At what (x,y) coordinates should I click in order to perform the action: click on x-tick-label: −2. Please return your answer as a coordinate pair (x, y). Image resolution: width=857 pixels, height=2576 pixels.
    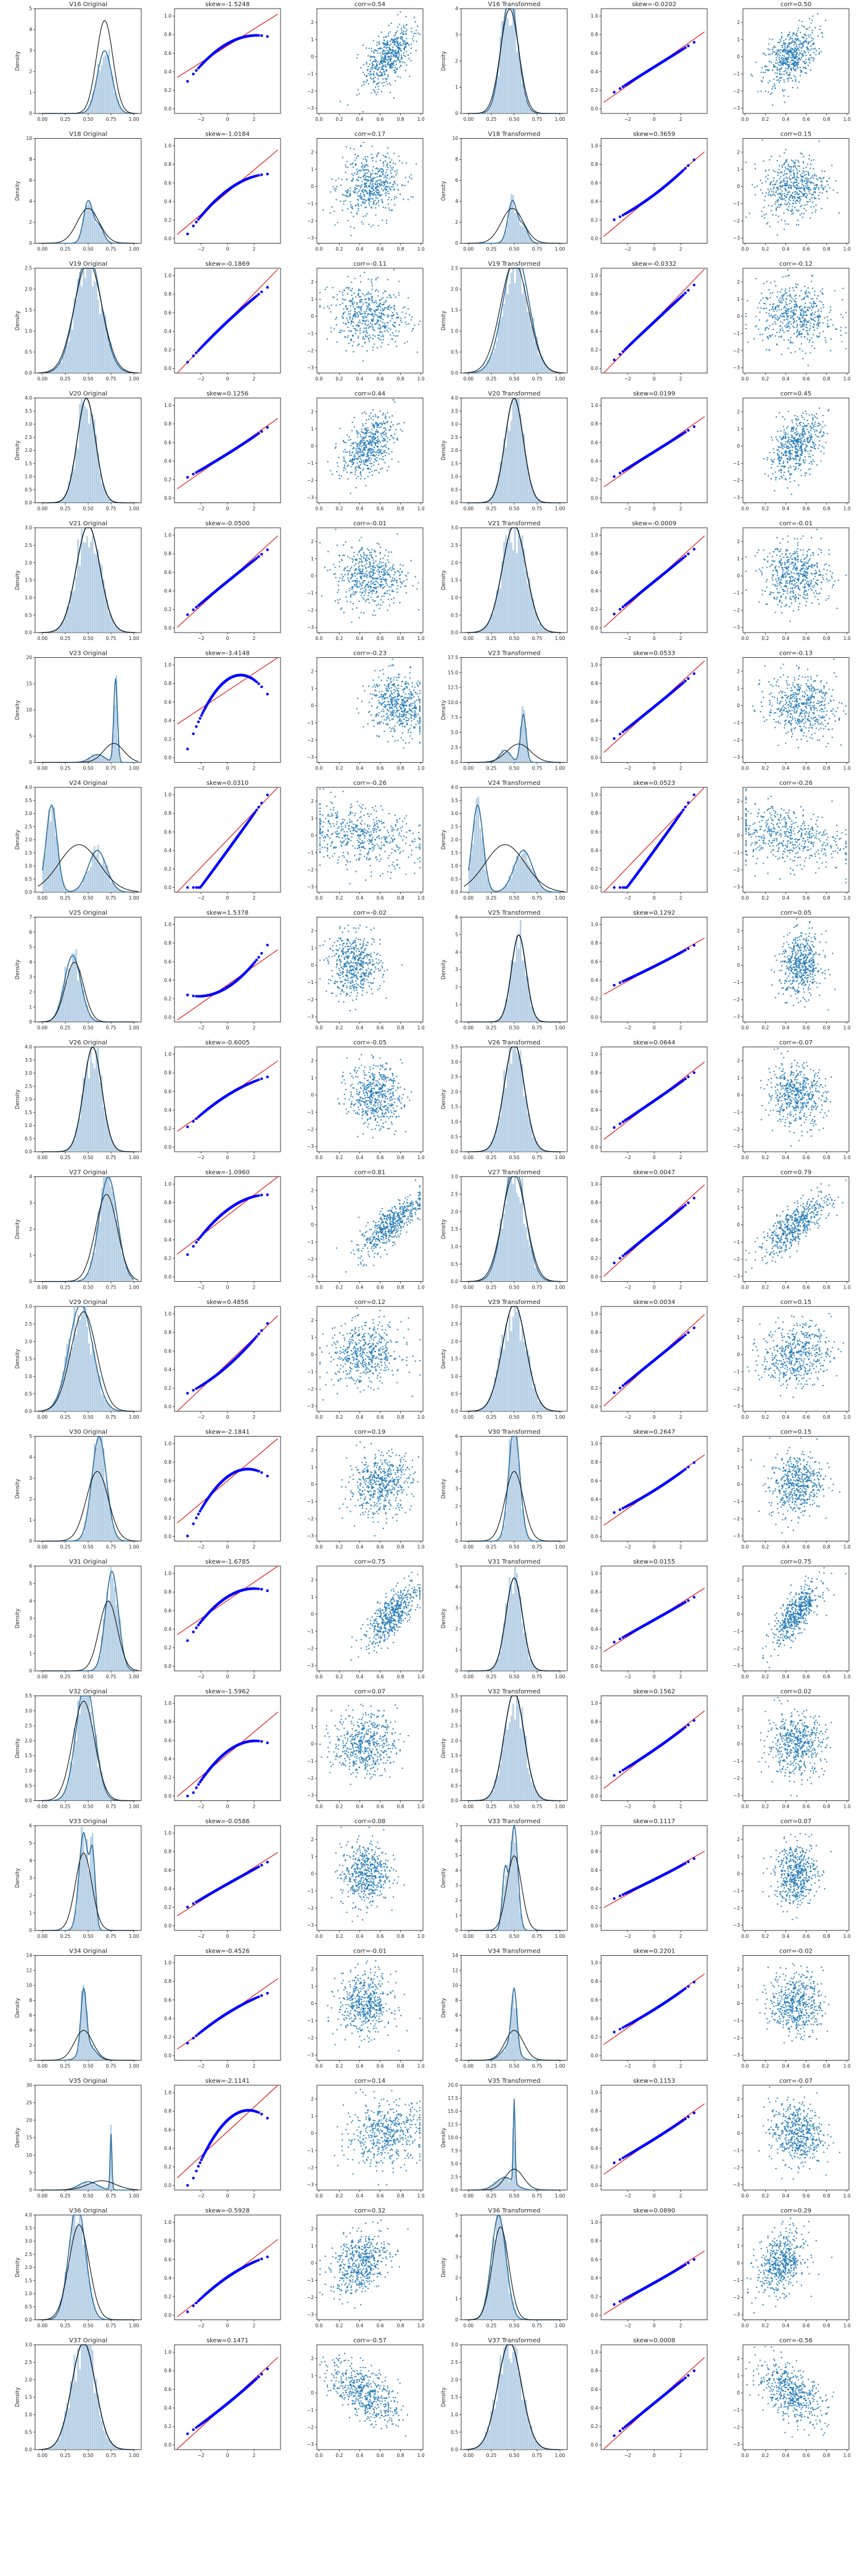
    Looking at the image, I should click on (627, 249).